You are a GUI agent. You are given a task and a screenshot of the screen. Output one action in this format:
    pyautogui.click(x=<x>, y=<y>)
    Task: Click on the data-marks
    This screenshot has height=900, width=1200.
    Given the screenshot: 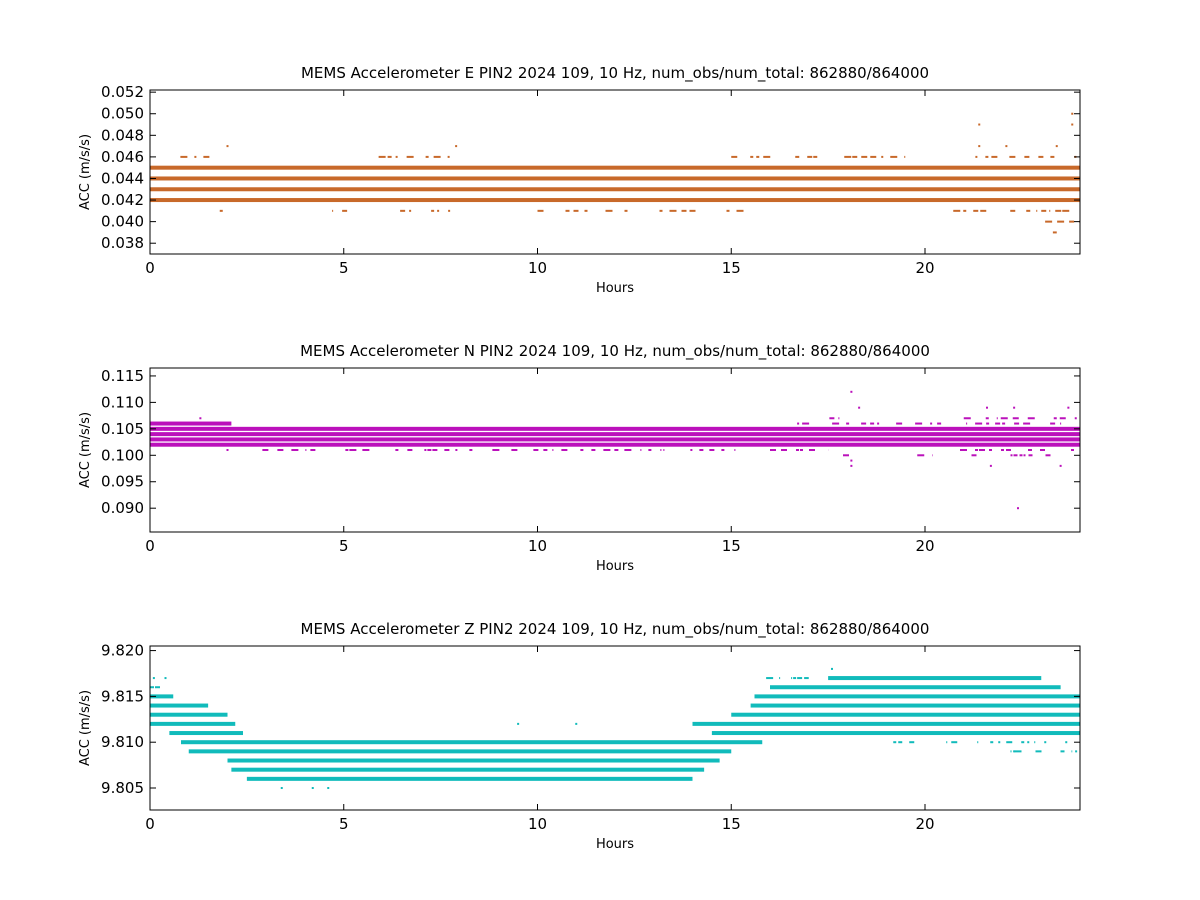 What is the action you would take?
    pyautogui.click(x=615, y=728)
    